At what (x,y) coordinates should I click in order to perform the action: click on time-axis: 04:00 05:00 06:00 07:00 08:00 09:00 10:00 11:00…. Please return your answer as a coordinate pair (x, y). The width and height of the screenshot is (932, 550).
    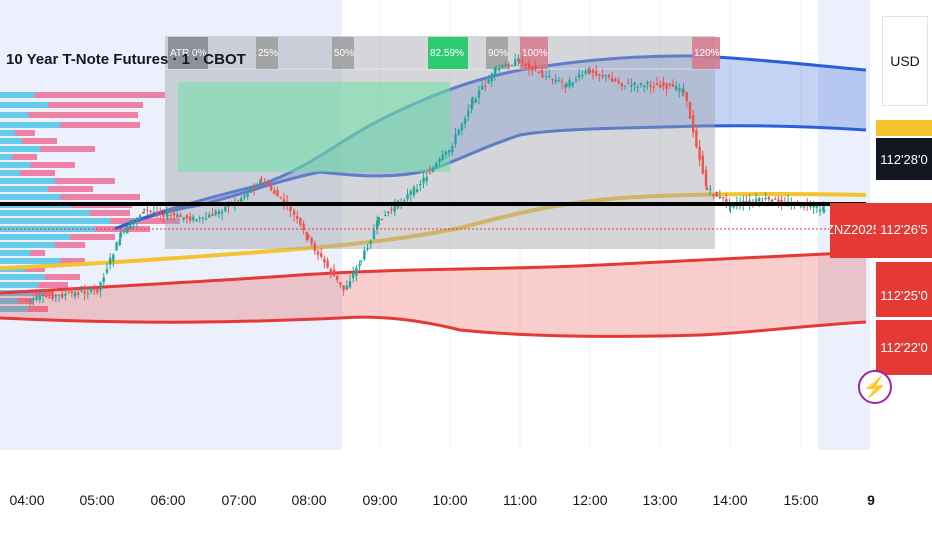
    Looking at the image, I should click on (413, 500).